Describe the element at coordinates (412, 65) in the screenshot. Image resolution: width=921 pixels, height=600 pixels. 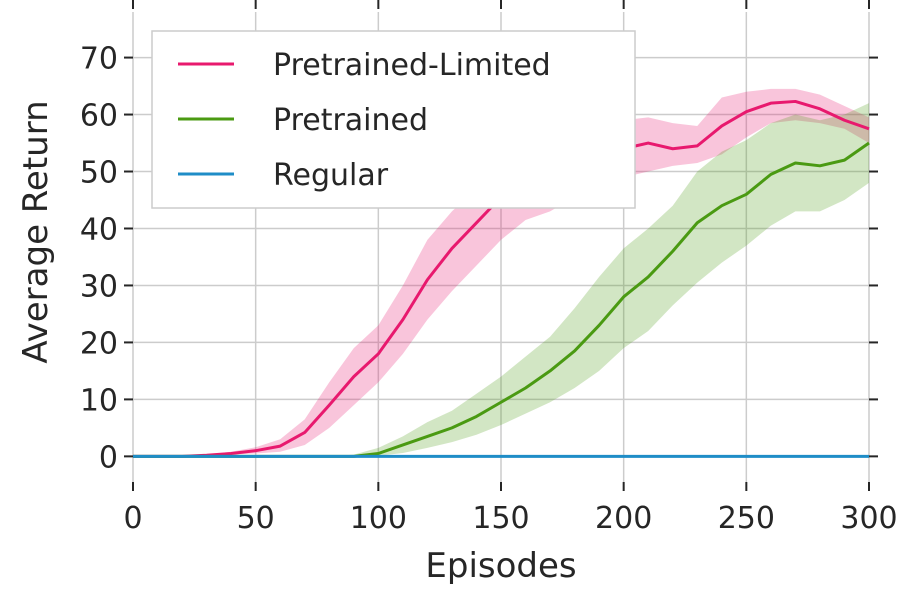
I see `legend-label-pretrained-limited: Pretrained-Limited` at that location.